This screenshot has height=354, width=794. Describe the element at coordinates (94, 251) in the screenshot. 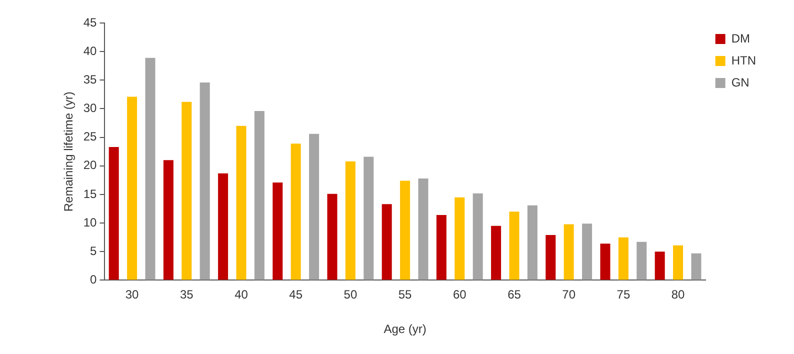

I see `y-tick-label: 5` at that location.